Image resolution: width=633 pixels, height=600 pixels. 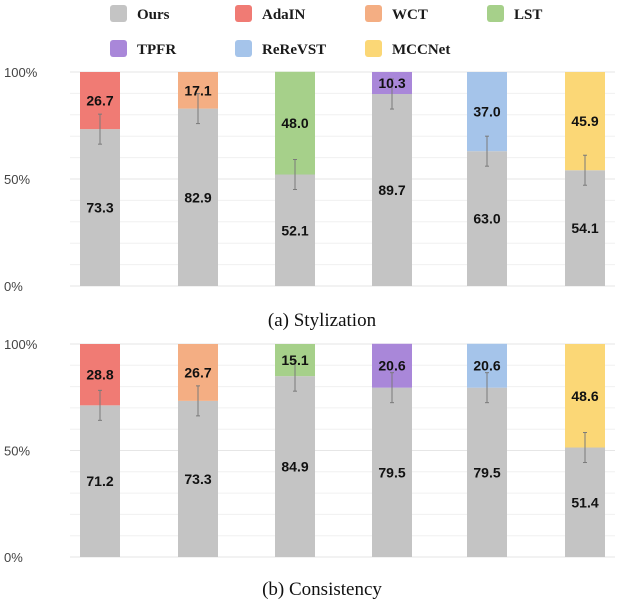 What do you see at coordinates (391, 366) in the screenshot?
I see `value-label-tpfr: 20.6` at bounding box center [391, 366].